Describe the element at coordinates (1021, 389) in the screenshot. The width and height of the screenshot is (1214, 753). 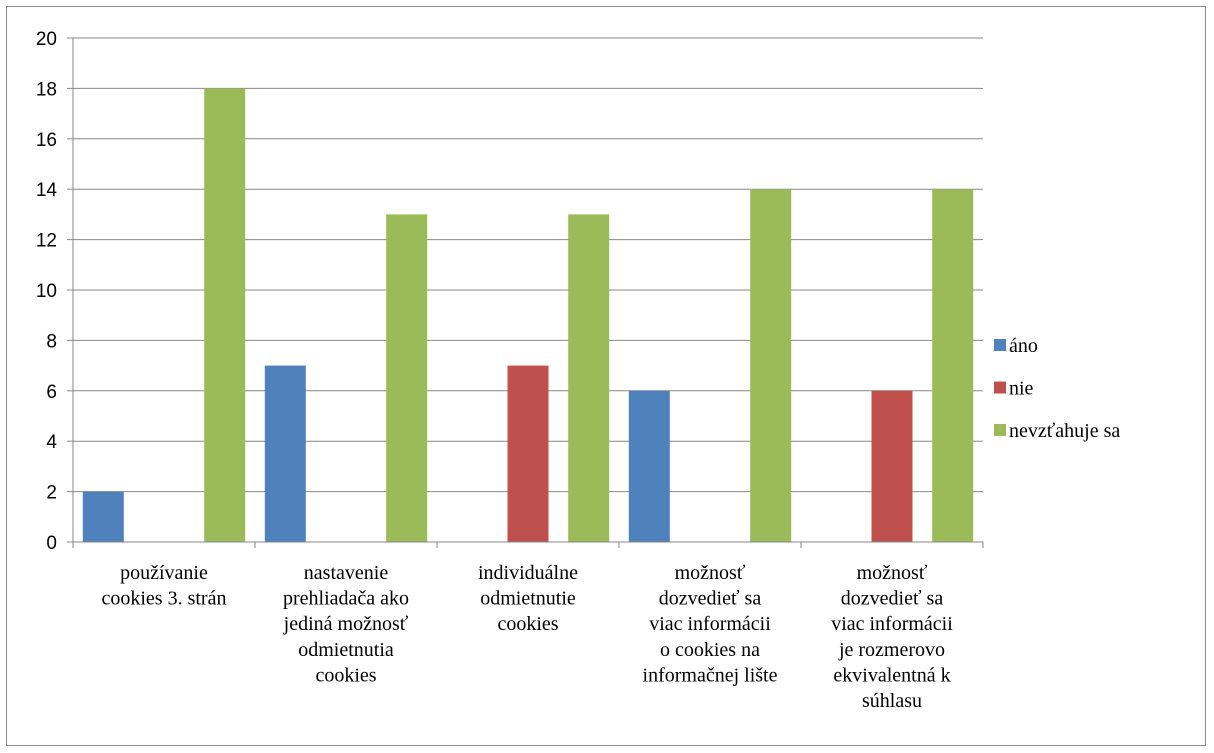
I see `legend-label: nie` at that location.